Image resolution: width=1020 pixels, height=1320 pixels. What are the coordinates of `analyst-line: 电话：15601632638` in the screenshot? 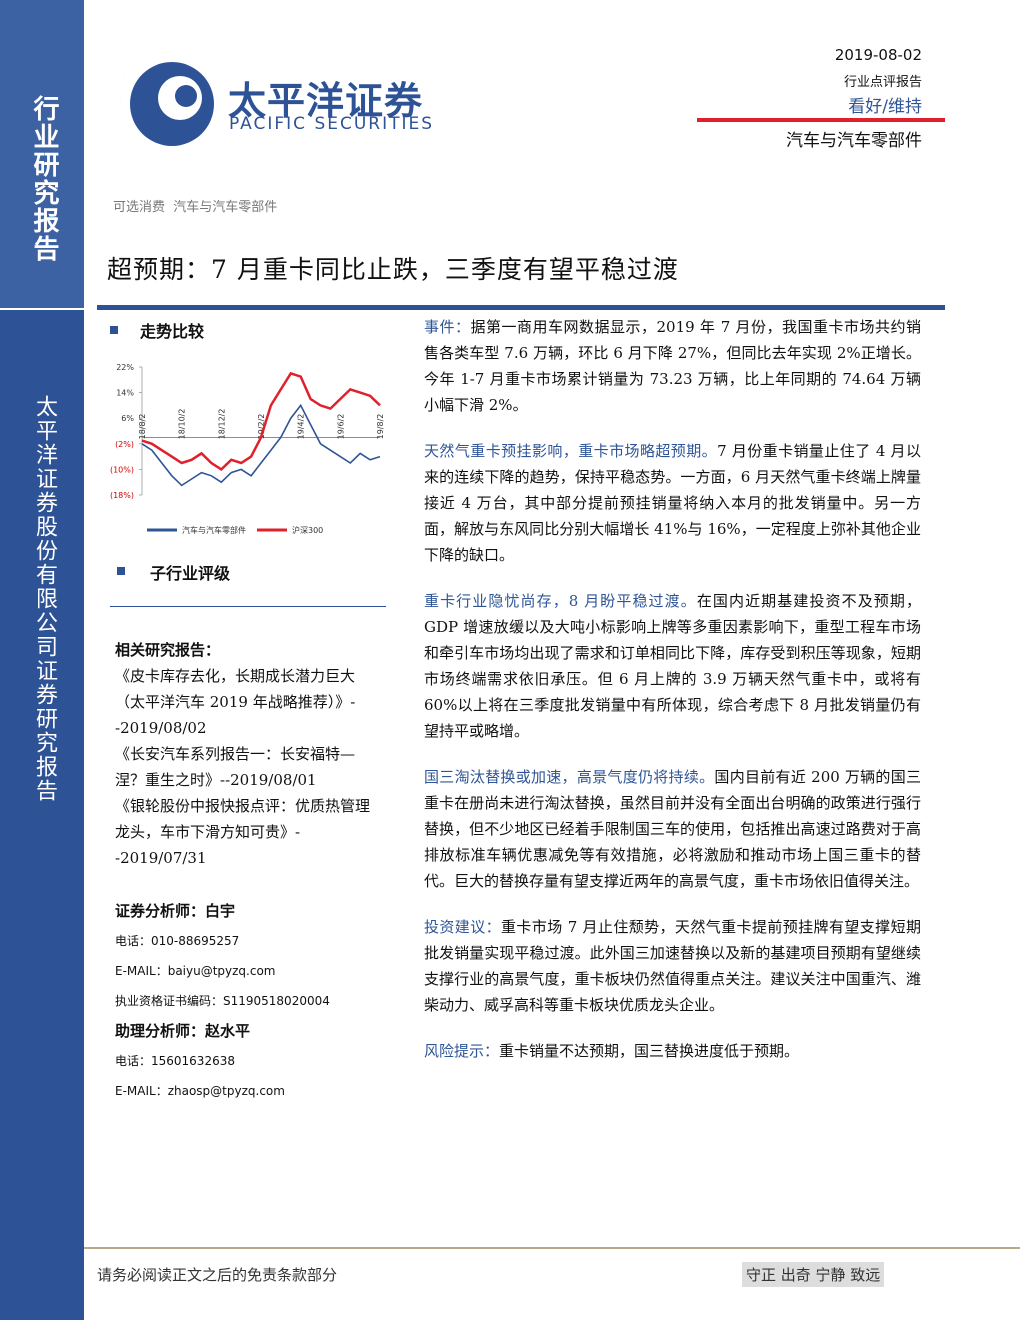 It's located at (175, 1061).